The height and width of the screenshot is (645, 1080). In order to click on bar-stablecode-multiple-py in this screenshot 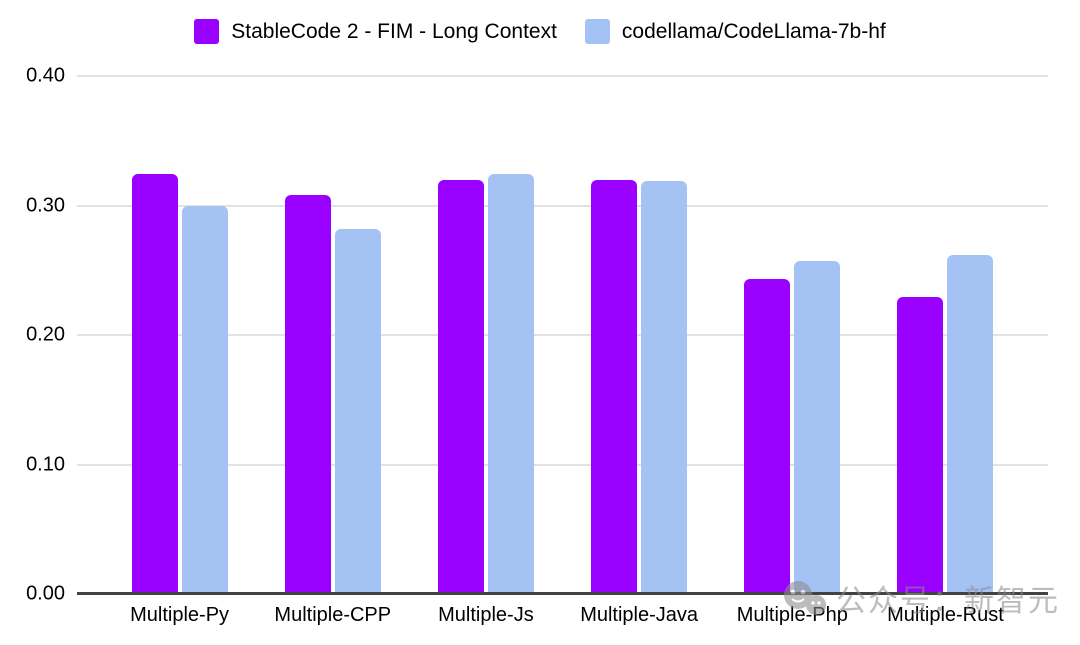, I will do `click(154, 384)`.